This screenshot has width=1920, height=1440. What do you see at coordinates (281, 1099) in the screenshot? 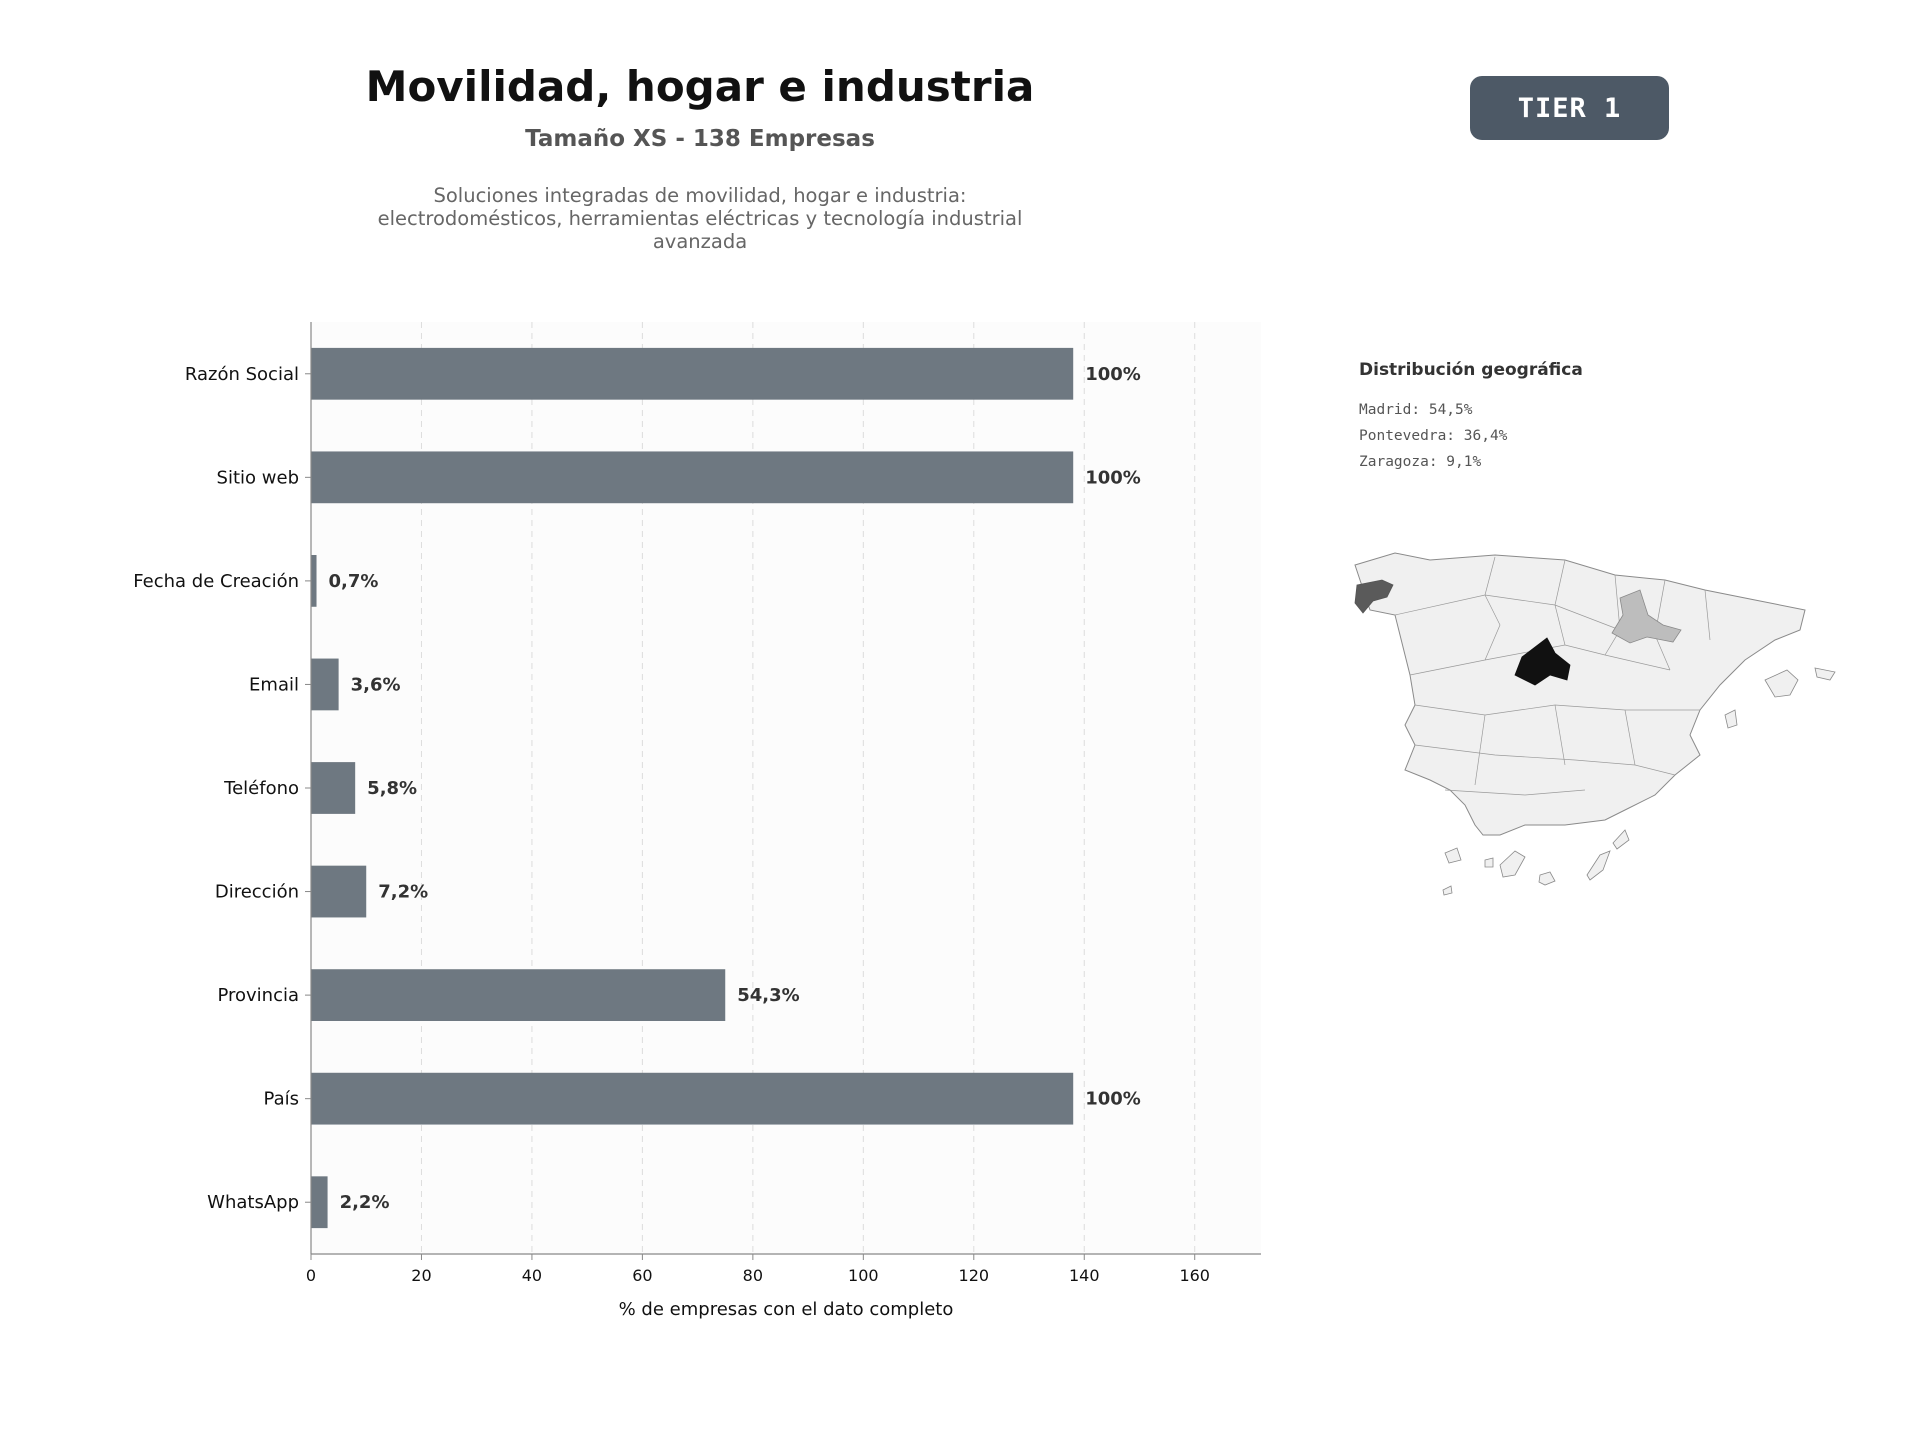
I see `category-label: País` at bounding box center [281, 1099].